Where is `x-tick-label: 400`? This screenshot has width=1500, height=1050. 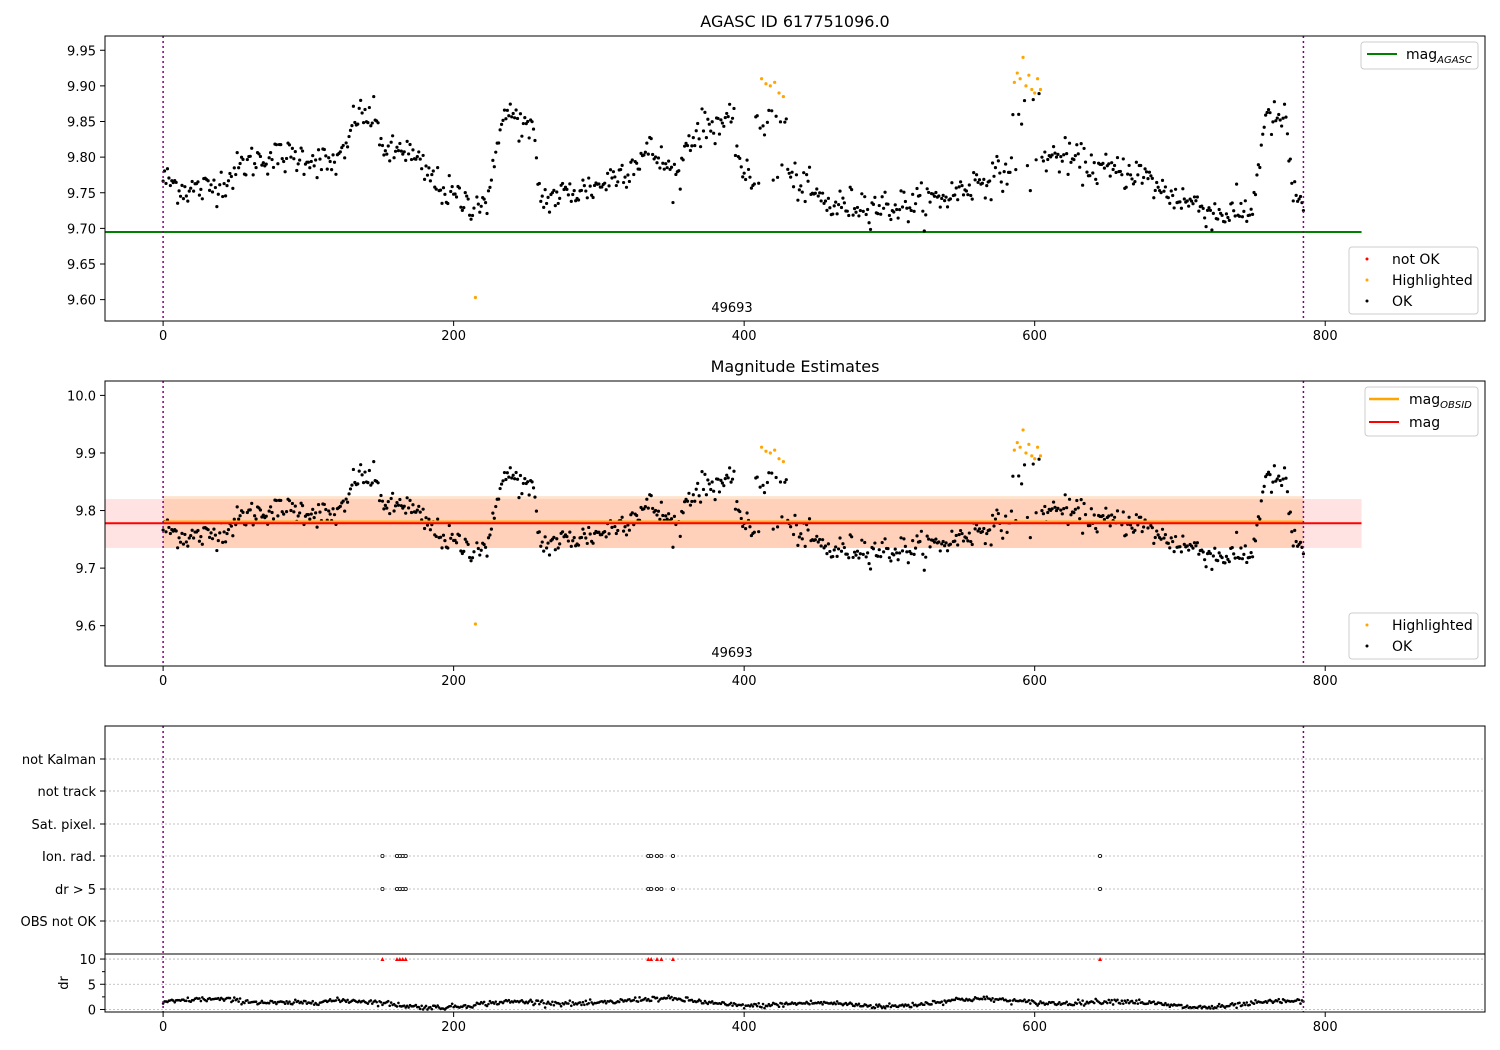
x-tick-label: 400 is located at coordinates (744, 1027).